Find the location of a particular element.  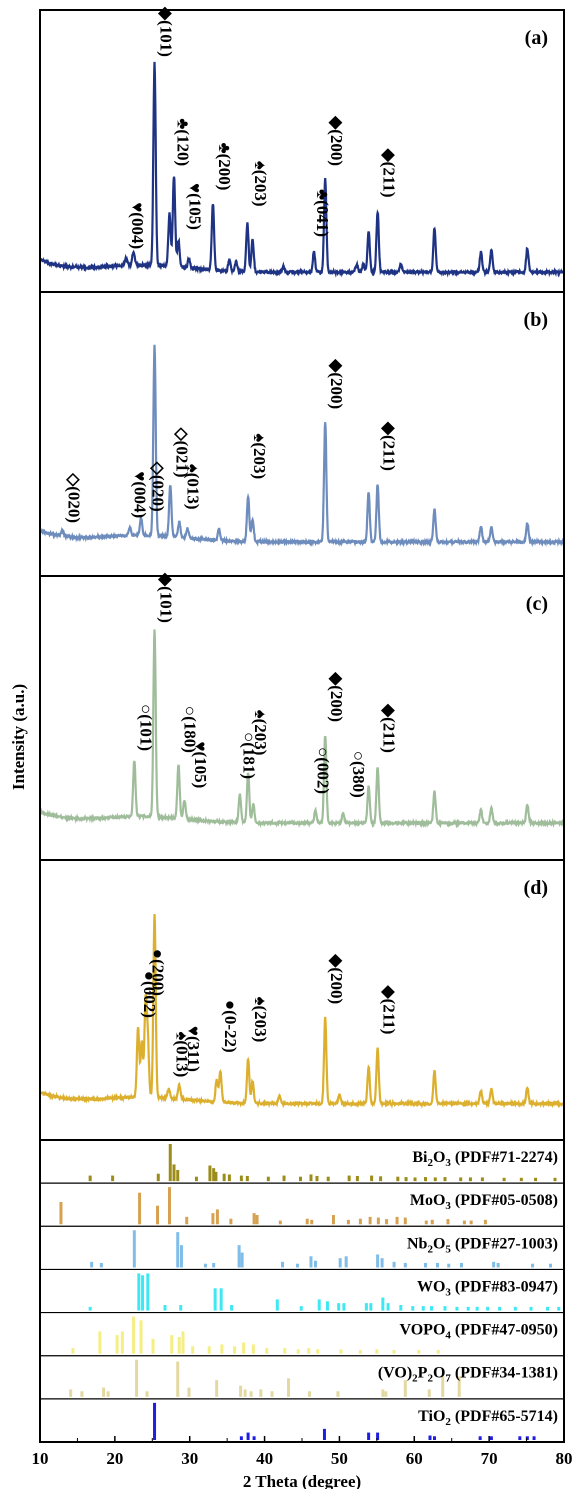

x-tick-label: 80 is located at coordinates (564, 1458).